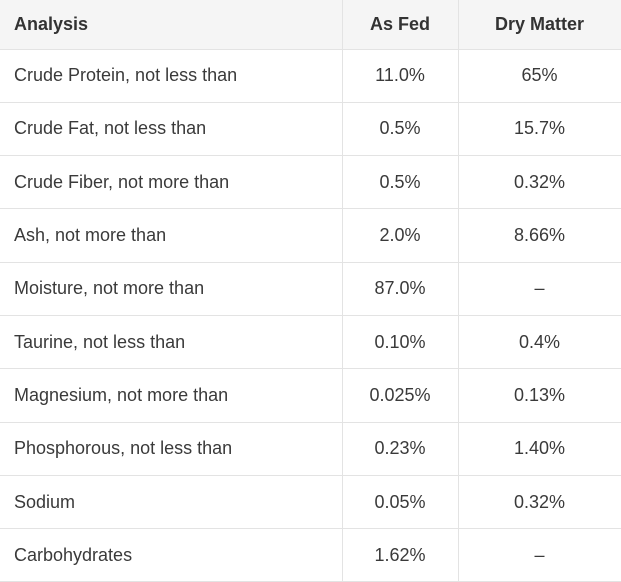 This screenshot has height=582, width=621. I want to click on table-header: Analysis As Fed Dry Matter, so click(310, 25).